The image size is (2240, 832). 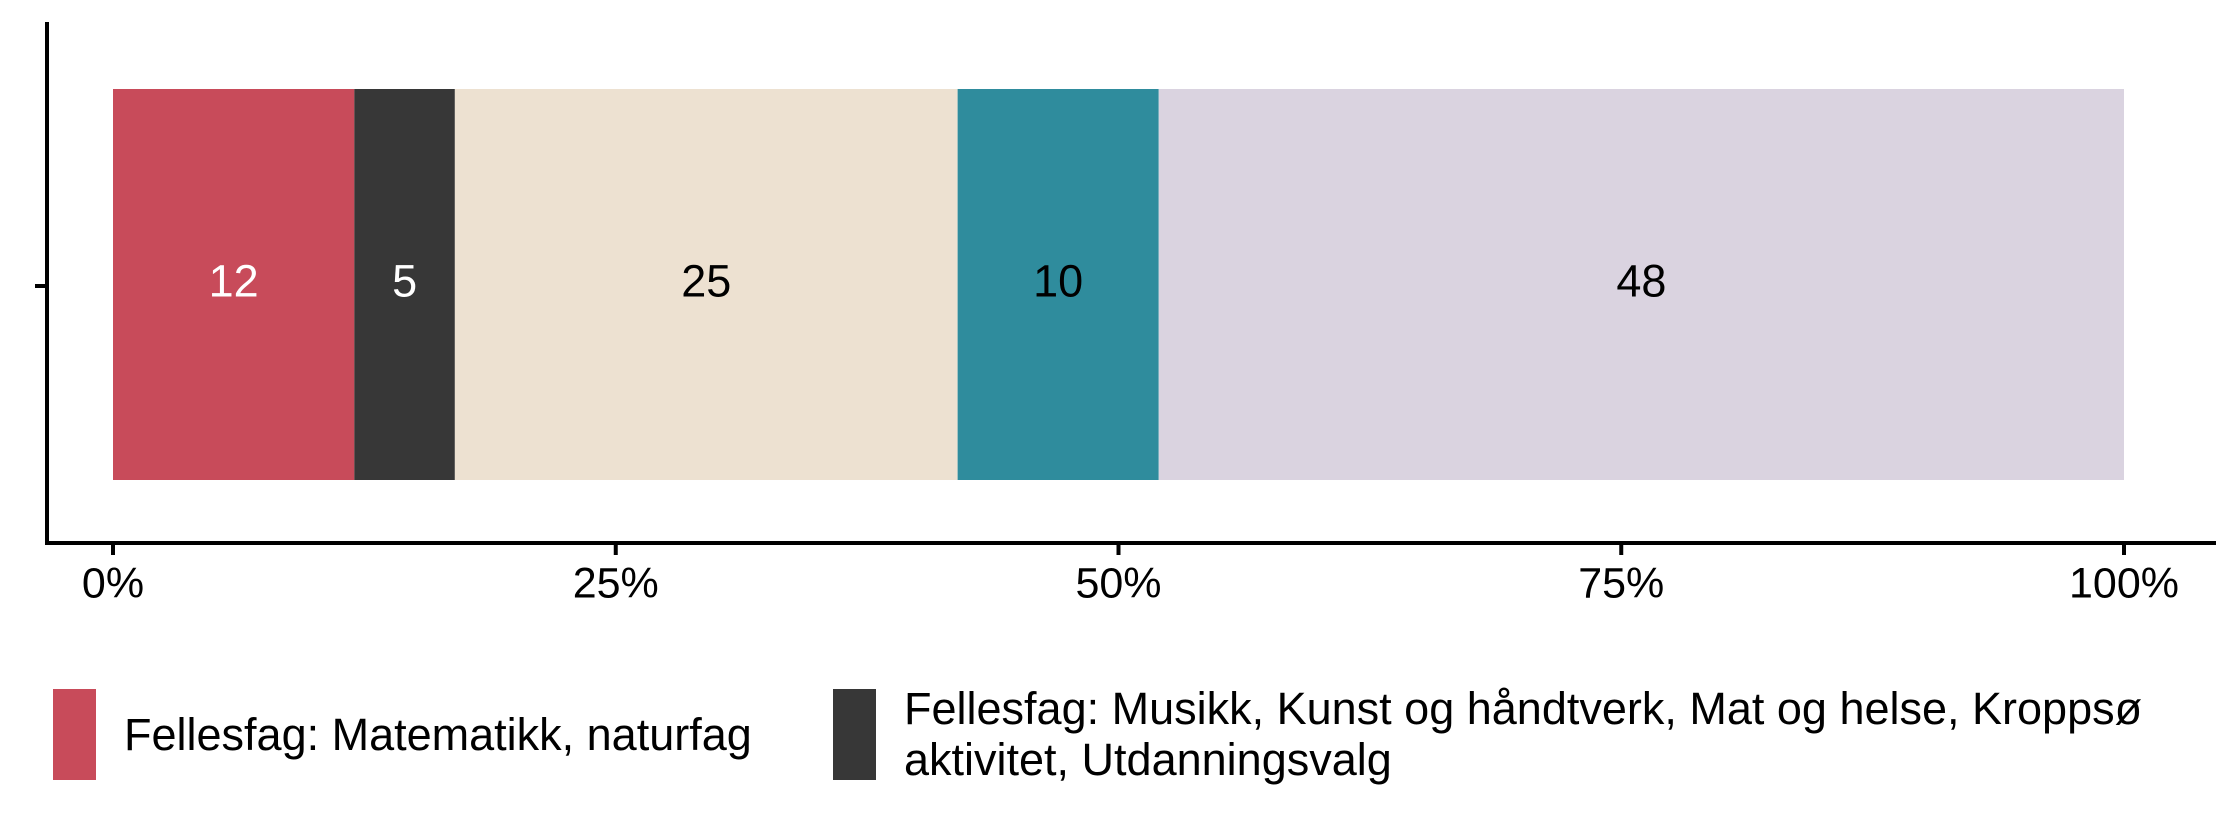 I want to click on x-tick-label: 75%, so click(x=1621, y=583).